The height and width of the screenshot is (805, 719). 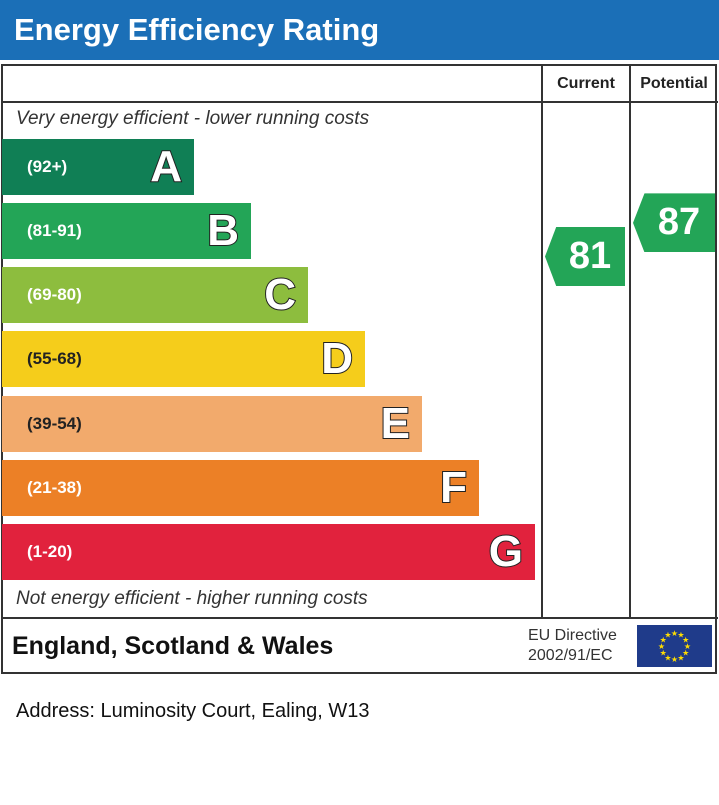 What do you see at coordinates (166, 166) in the screenshot?
I see `band-letter: A` at bounding box center [166, 166].